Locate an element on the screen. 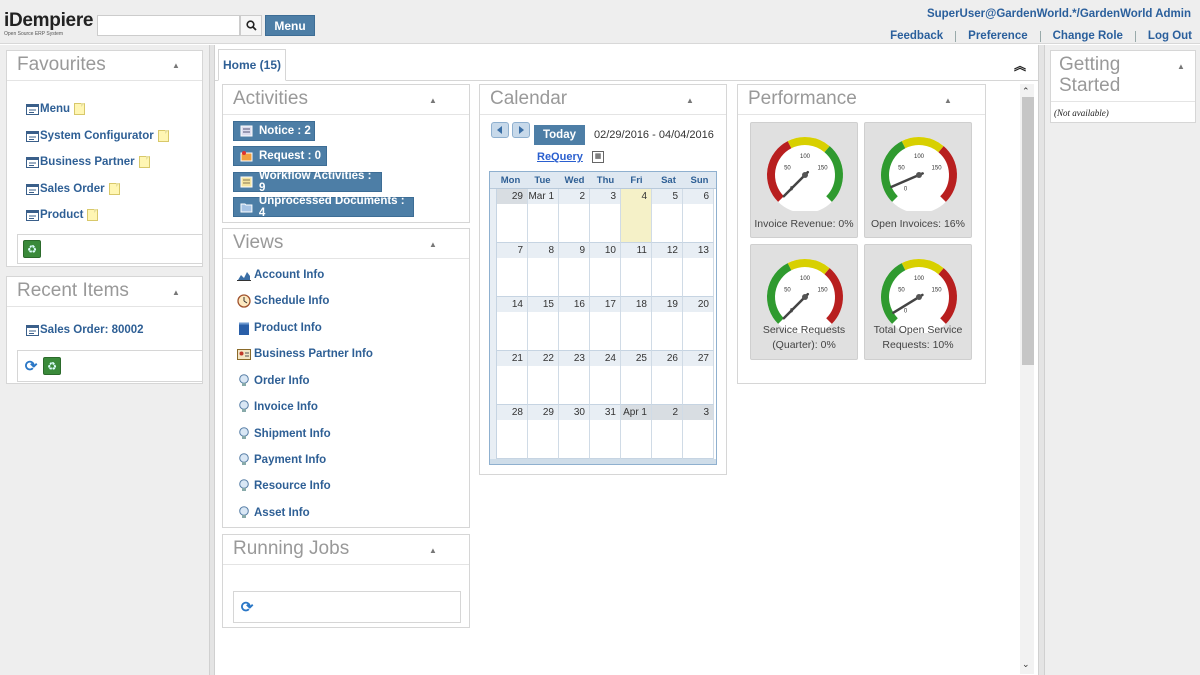 The height and width of the screenshot is (675, 1200). tab-home: Home (15) is located at coordinates (252, 65).